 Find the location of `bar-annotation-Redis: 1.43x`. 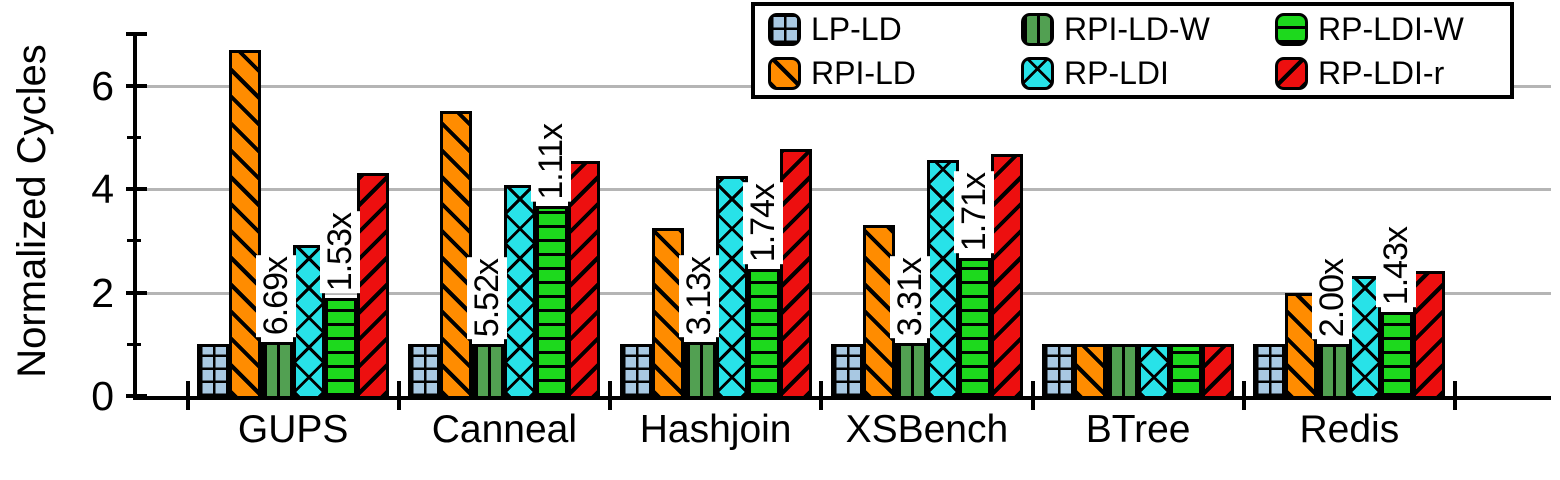

bar-annotation-Redis: 1.43x is located at coordinates (1396, 266).